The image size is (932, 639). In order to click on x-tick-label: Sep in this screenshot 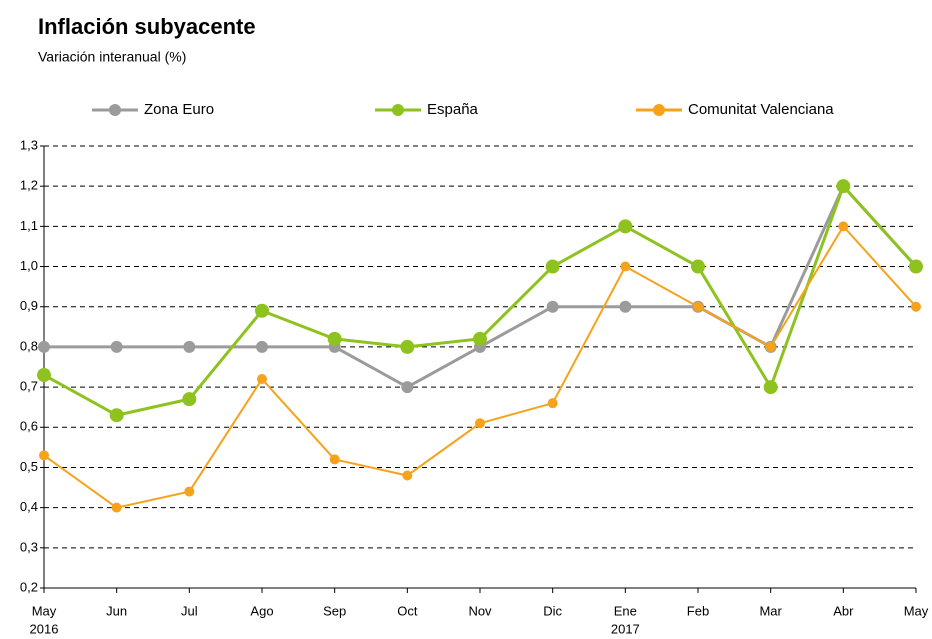, I will do `click(334, 610)`.